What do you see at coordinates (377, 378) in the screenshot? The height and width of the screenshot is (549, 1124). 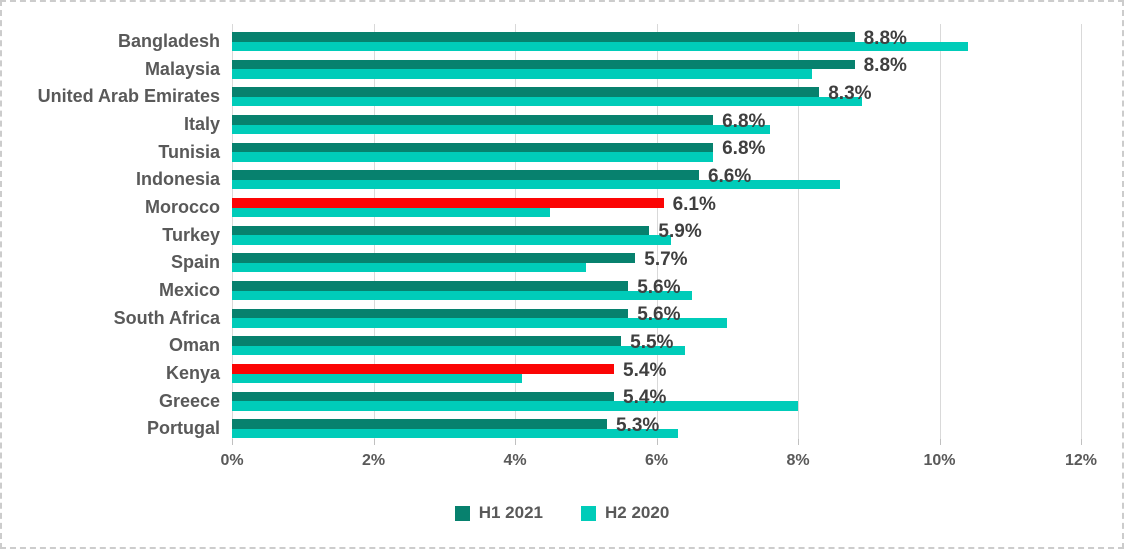 I see `bar-h2-2020-kenya` at bounding box center [377, 378].